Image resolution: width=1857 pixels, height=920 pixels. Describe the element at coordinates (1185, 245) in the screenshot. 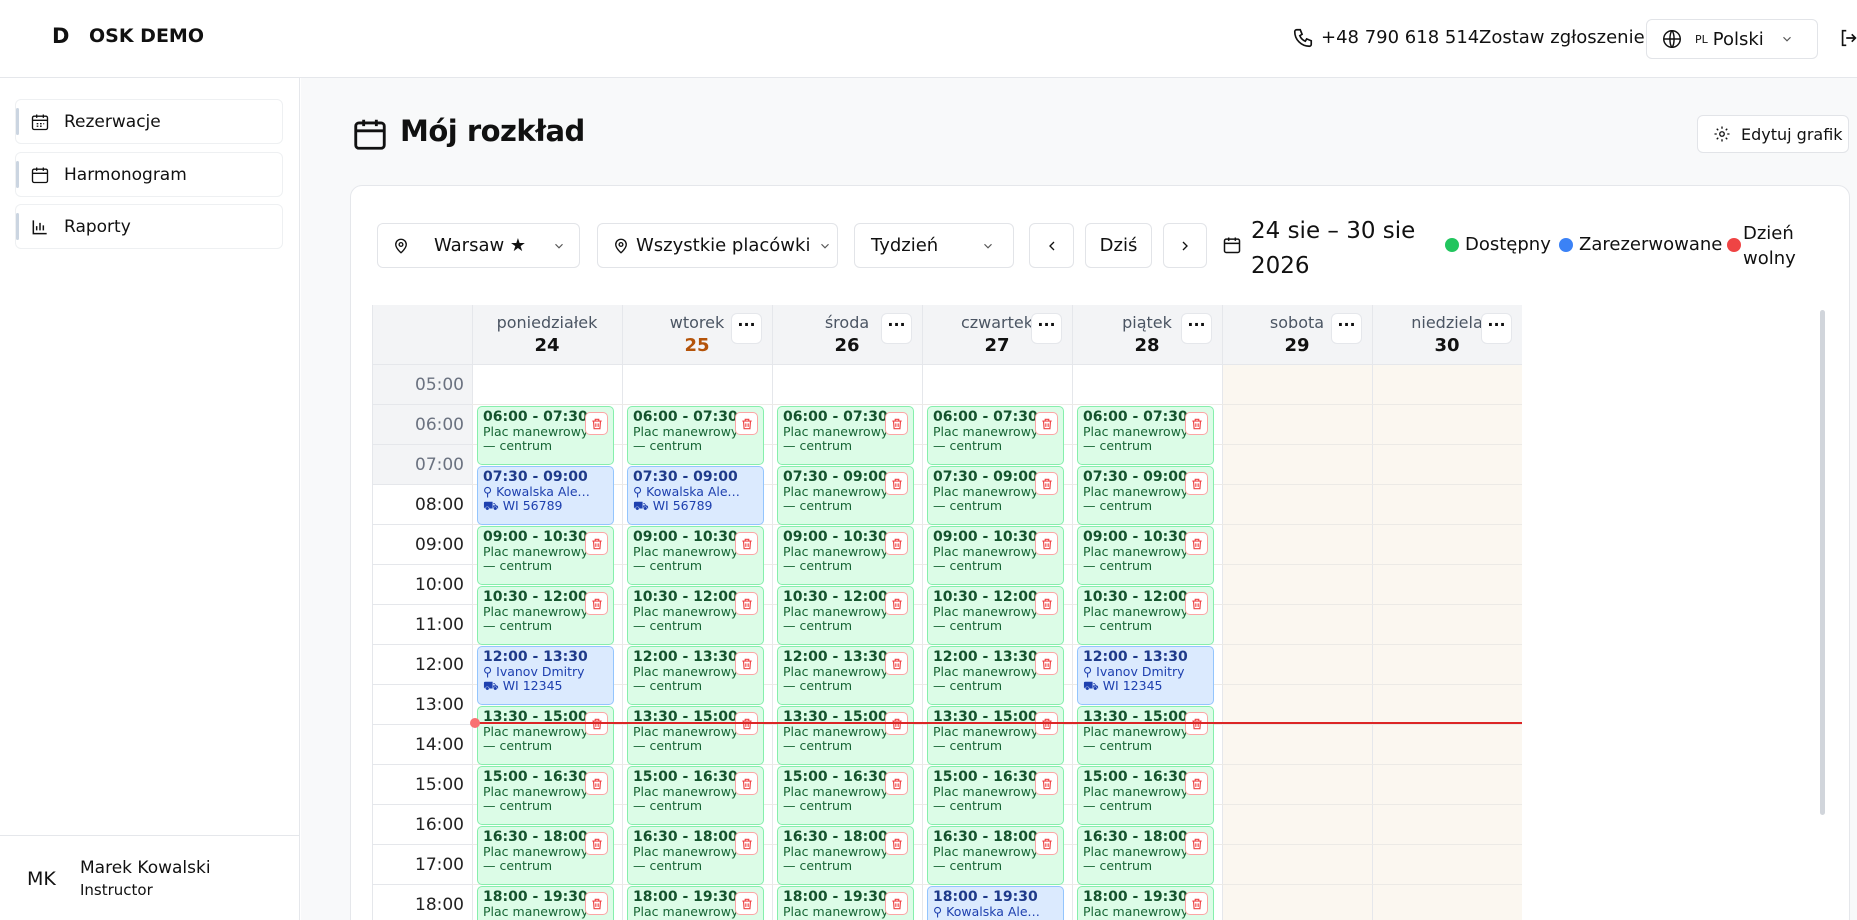

I see `next-button` at that location.